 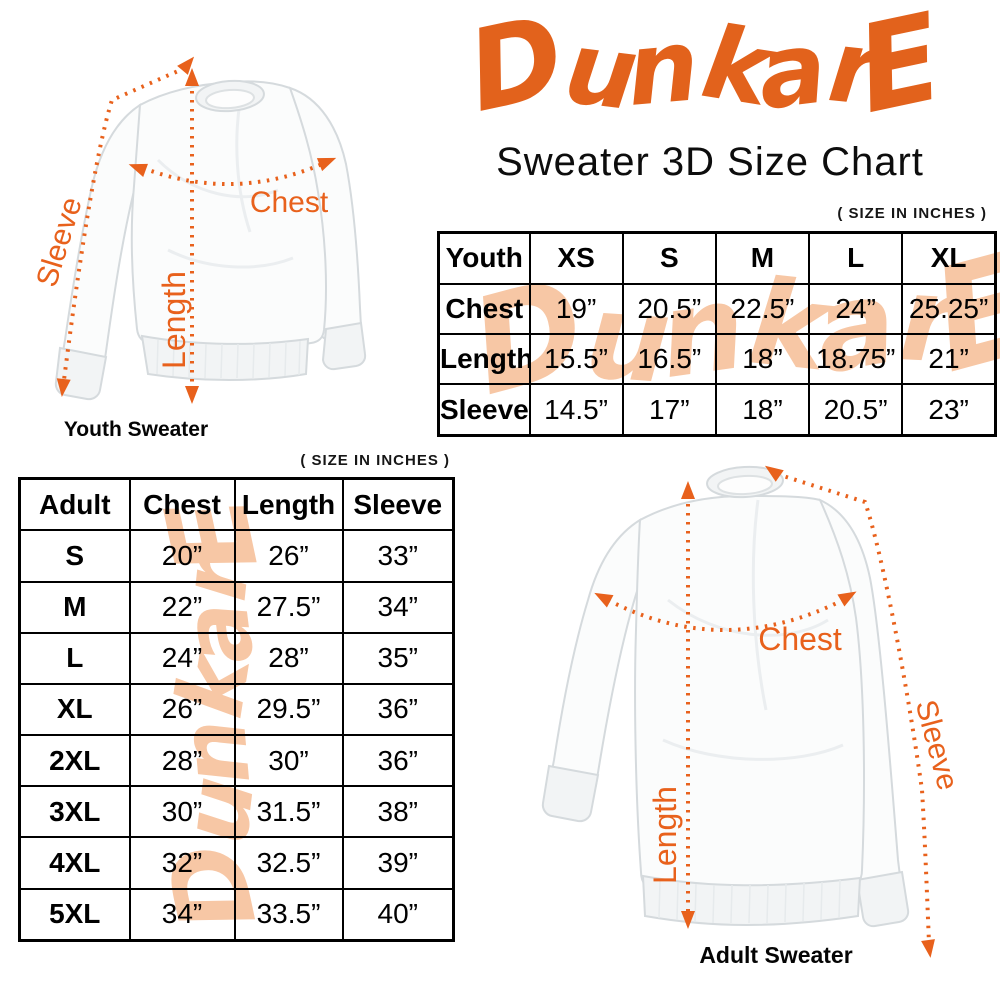 I want to click on table-row: 3XL 30” 31.5” 38”, so click(x=236, y=812).